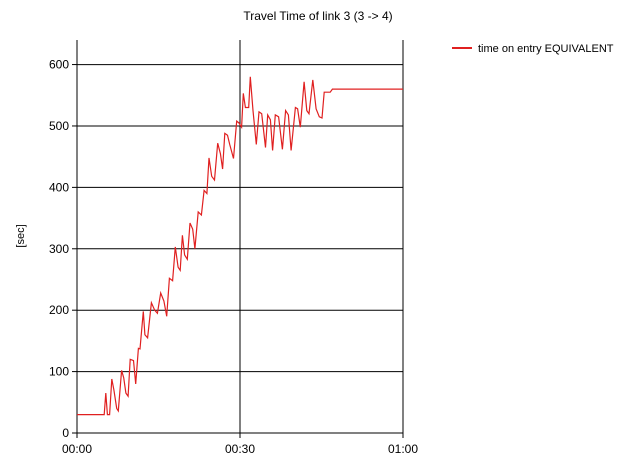 The width and height of the screenshot is (635, 466). Describe the element at coordinates (21, 235) in the screenshot. I see `y-axis-label: [sec]` at that location.